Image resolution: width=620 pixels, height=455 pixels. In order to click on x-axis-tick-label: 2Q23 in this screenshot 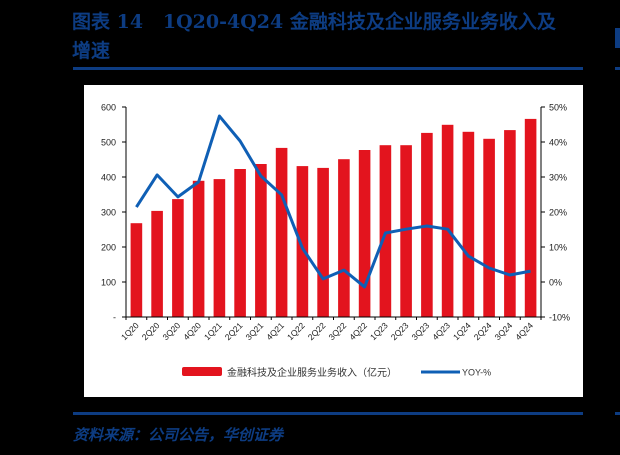, I will do `click(400, 331)`.